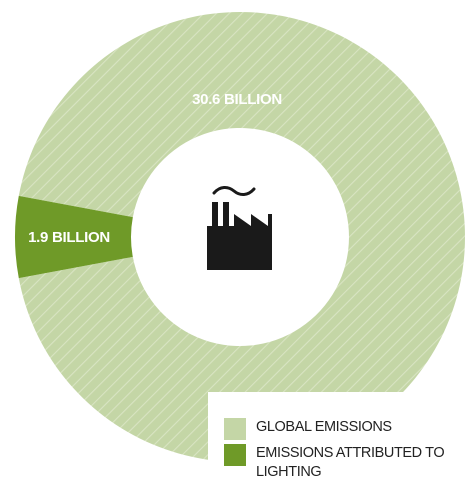 The width and height of the screenshot is (470, 484). Describe the element at coordinates (237, 99) in the screenshot. I see `data-label-global-emissions: 30.6 BILLION` at that location.